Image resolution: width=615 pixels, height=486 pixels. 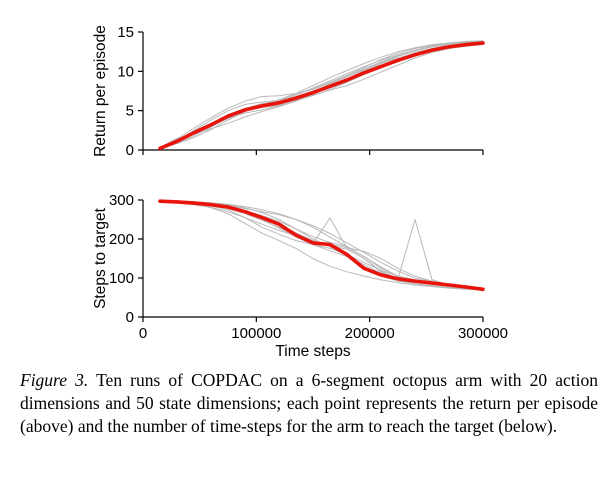 What do you see at coordinates (143, 333) in the screenshot?
I see `x-tick-label: 0` at bounding box center [143, 333].